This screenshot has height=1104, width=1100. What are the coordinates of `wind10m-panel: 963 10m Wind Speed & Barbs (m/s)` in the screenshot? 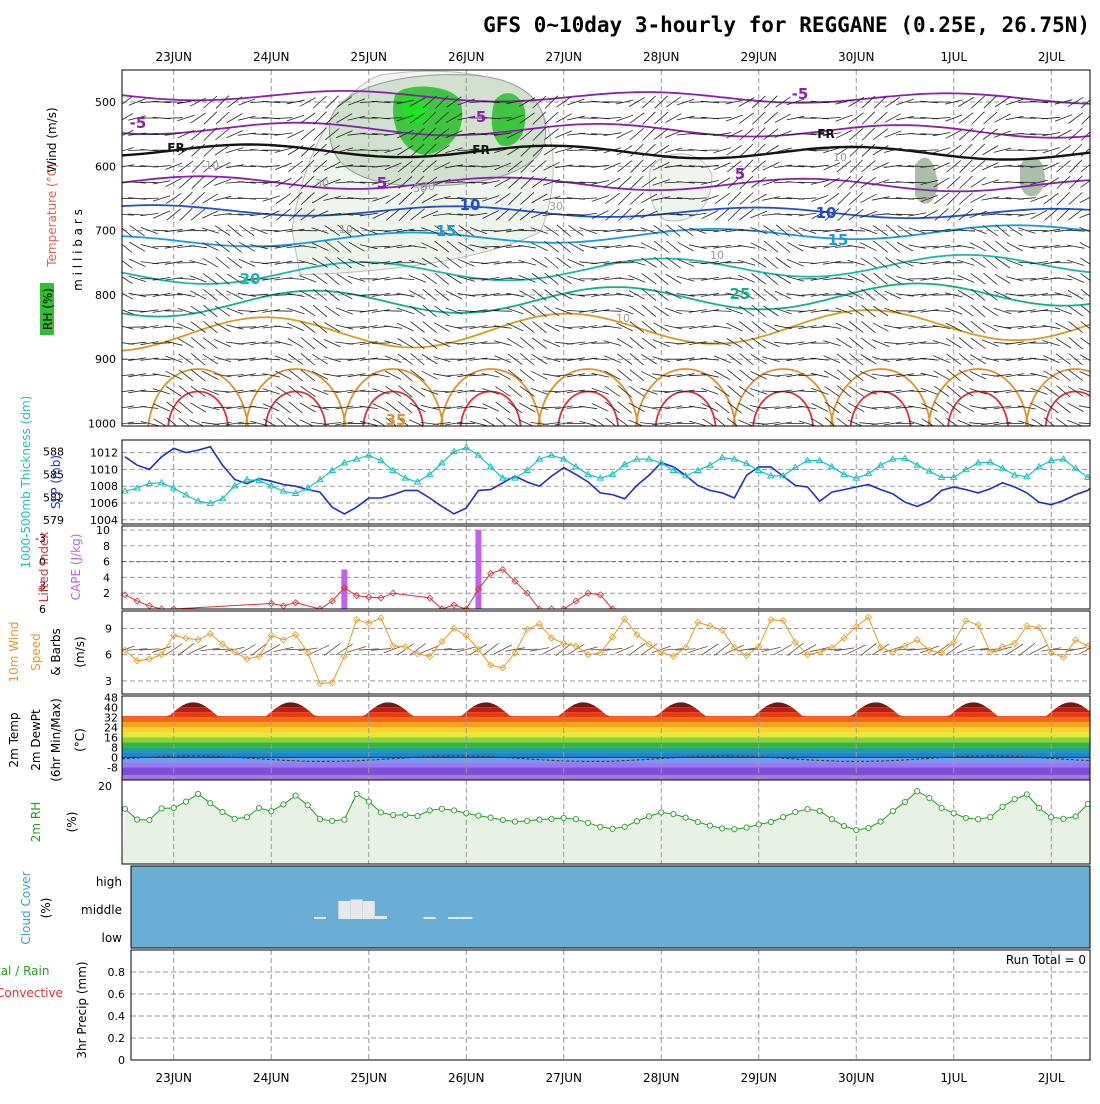 It's located at (553, 652).